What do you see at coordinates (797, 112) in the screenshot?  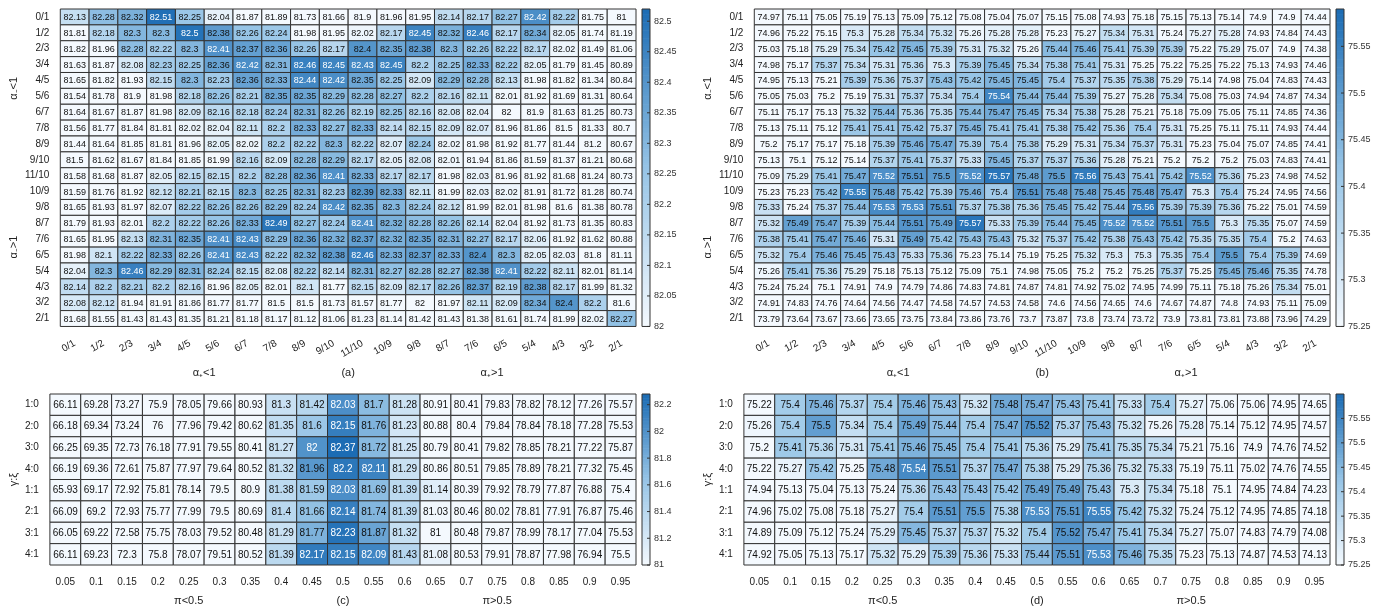 I see `data-label: 75.17` at bounding box center [797, 112].